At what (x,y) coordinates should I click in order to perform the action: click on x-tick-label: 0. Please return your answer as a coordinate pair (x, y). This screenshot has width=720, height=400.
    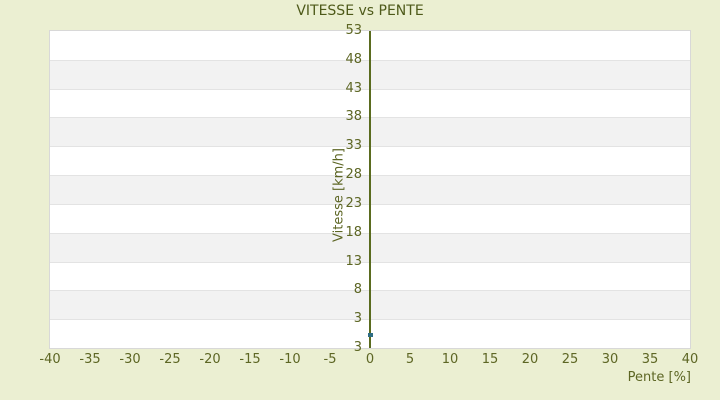
    Looking at the image, I should click on (370, 359).